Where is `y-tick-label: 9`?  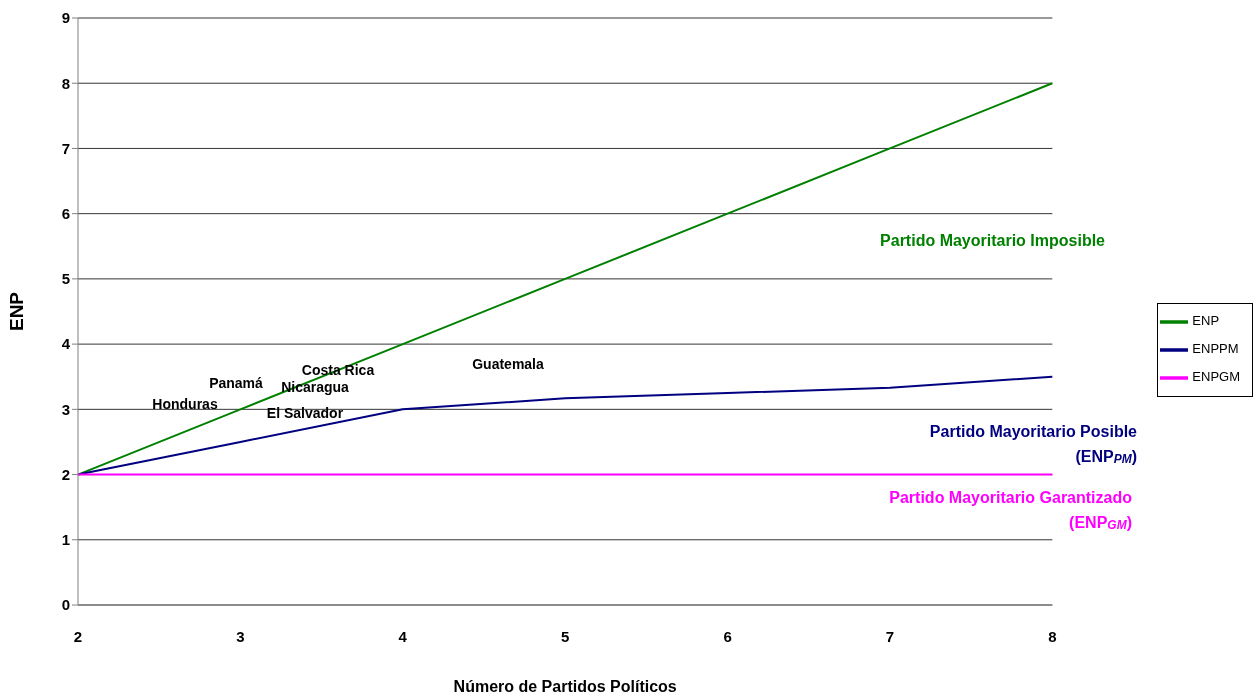
y-tick-label: 9 is located at coordinates (65, 18).